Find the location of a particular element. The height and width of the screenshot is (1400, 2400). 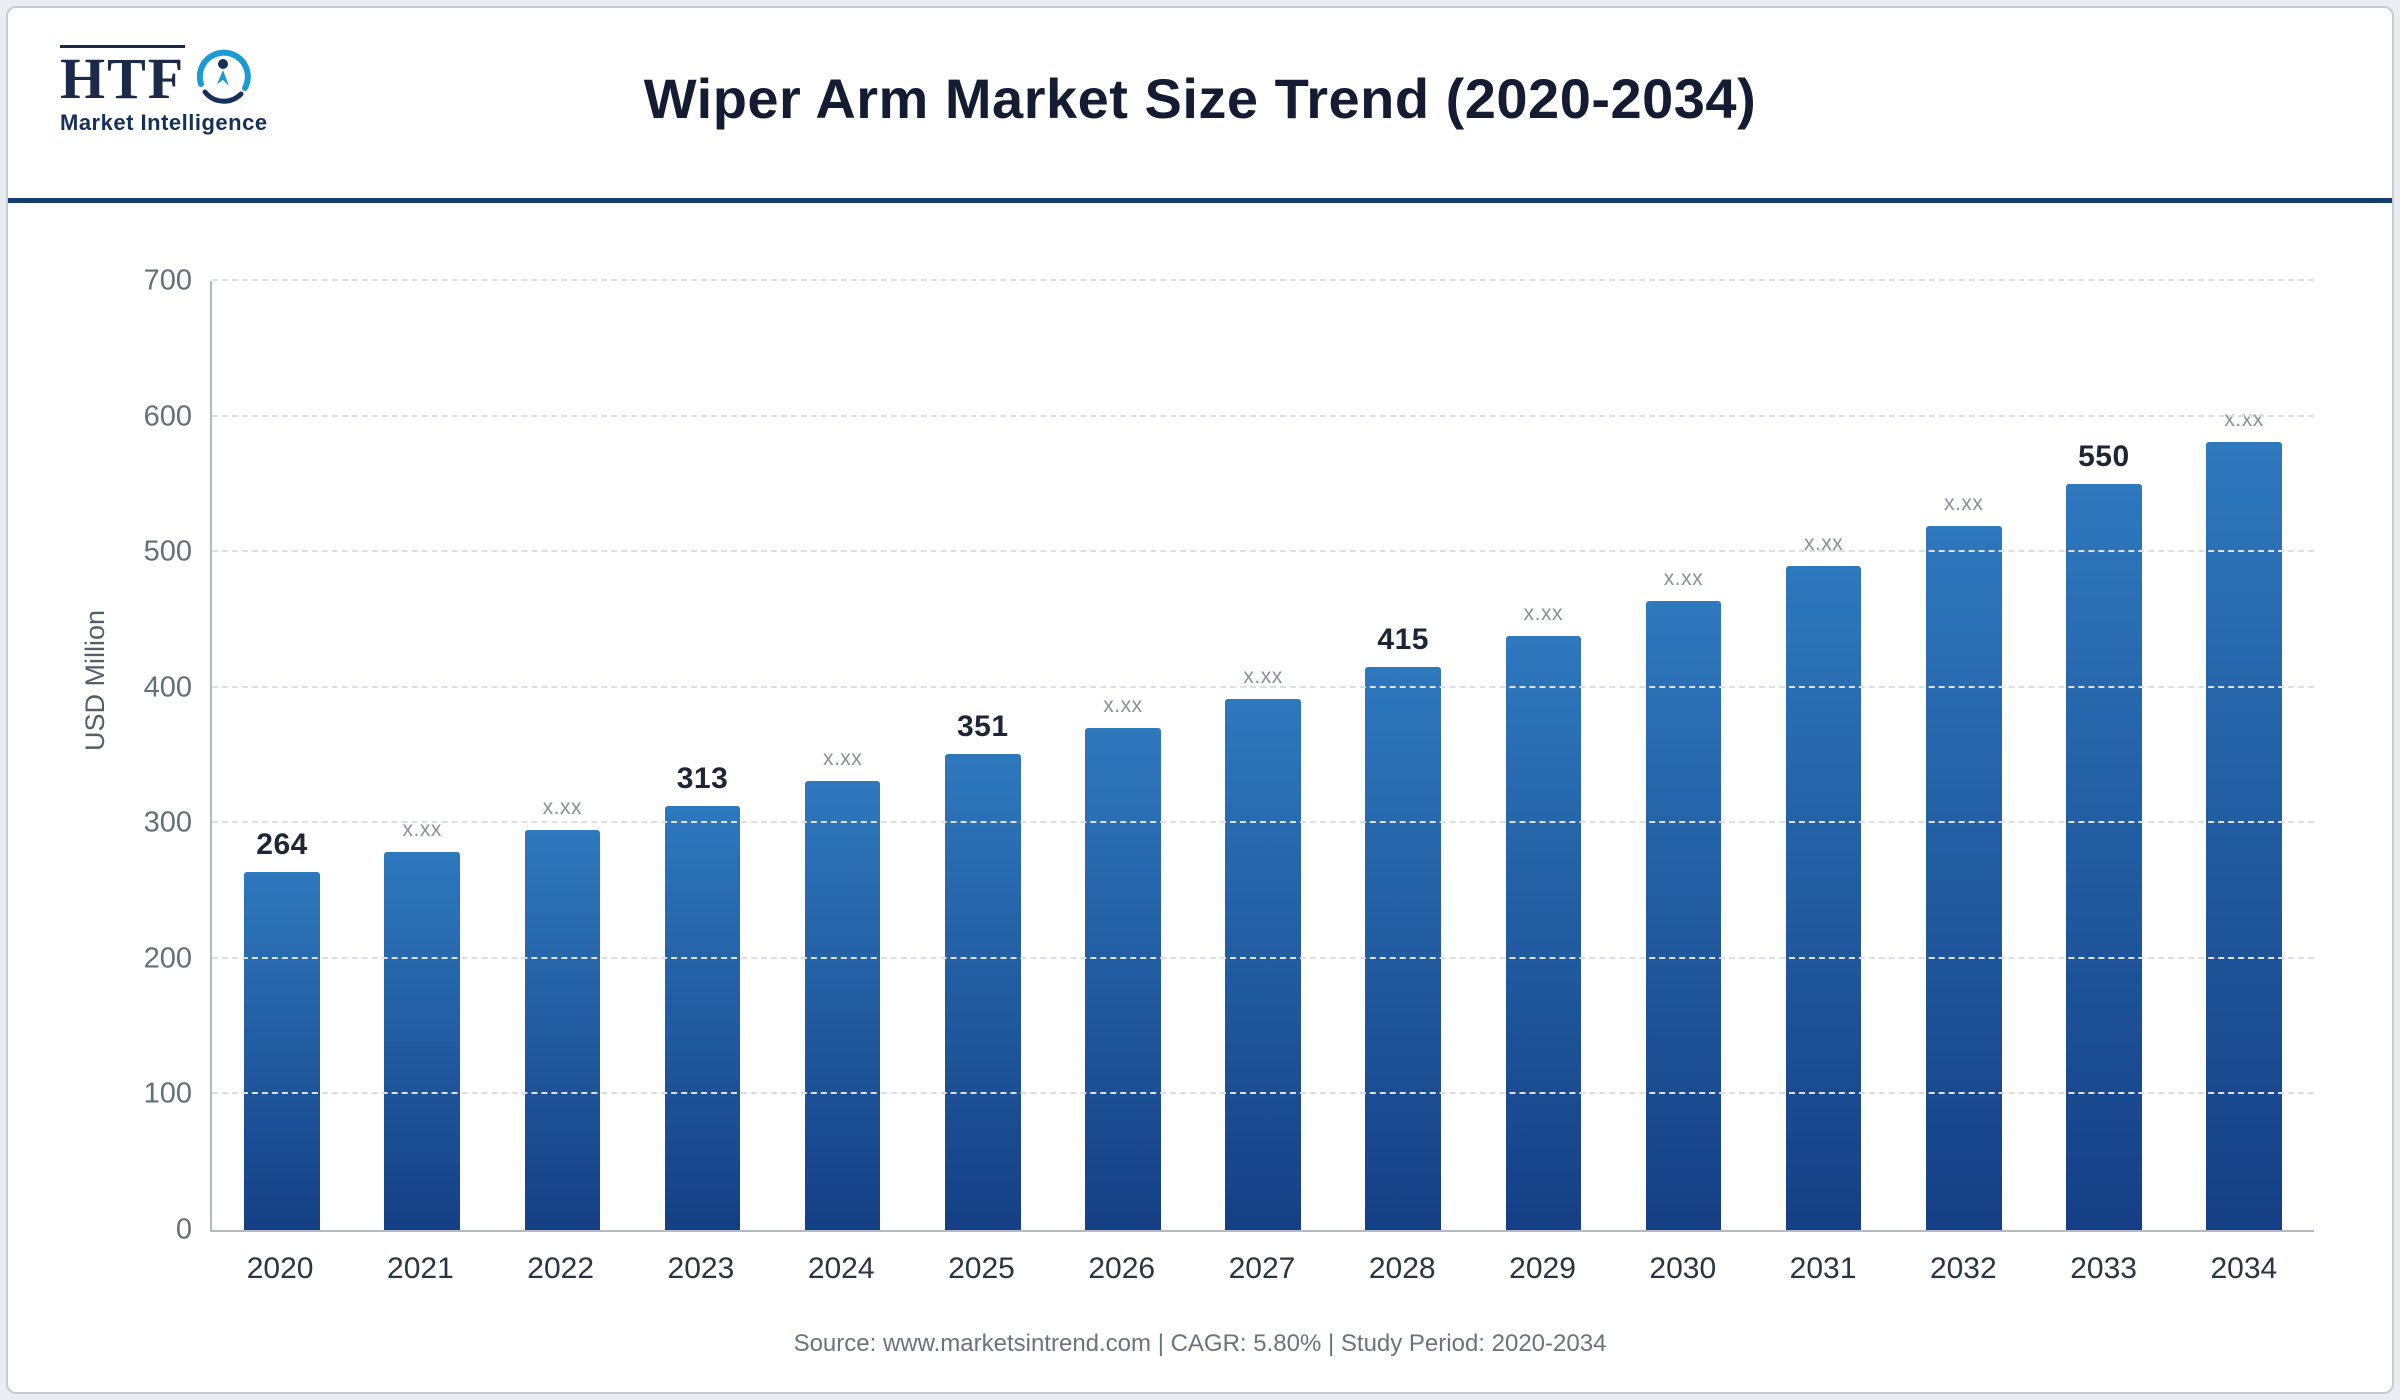

bar-slot-2025: 351 is located at coordinates (983, 755).